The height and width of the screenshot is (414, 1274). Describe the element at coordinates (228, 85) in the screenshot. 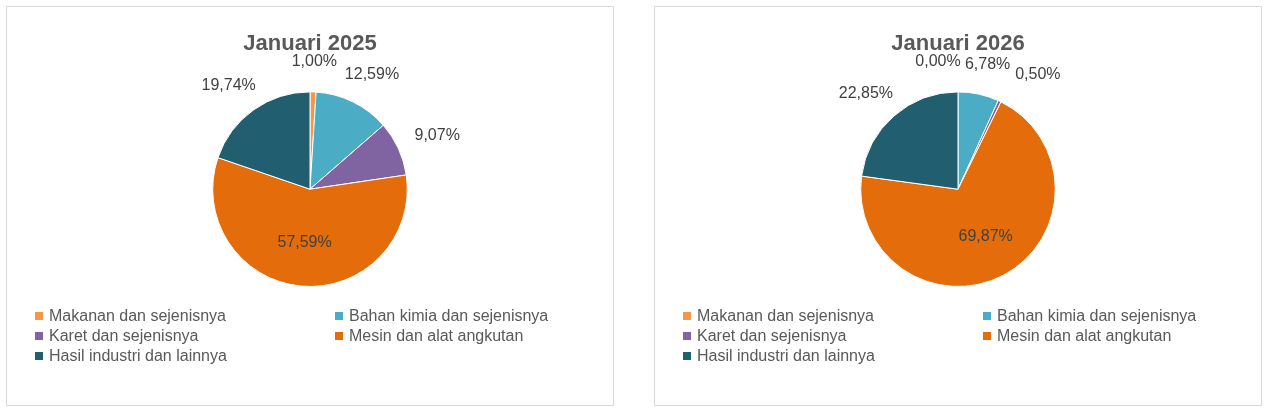

I see `data-label: 19,74%` at that location.